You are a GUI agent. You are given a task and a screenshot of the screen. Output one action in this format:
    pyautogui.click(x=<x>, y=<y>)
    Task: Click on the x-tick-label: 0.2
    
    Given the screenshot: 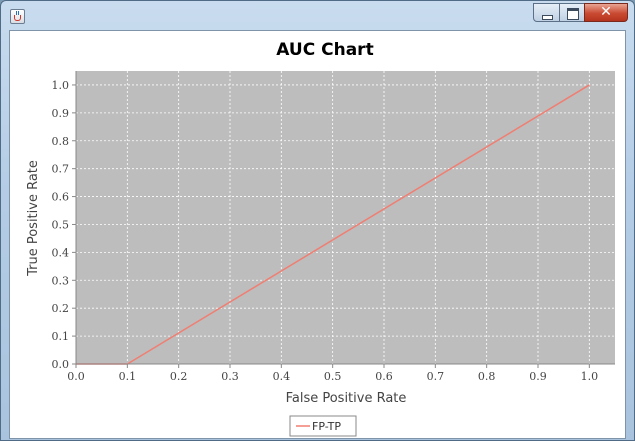 What is the action you would take?
    pyautogui.click(x=179, y=376)
    